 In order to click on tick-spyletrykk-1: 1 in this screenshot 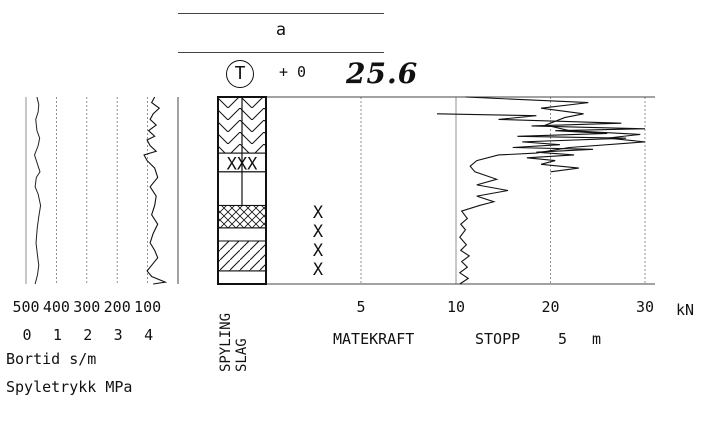, I will do `click(57, 335)`.